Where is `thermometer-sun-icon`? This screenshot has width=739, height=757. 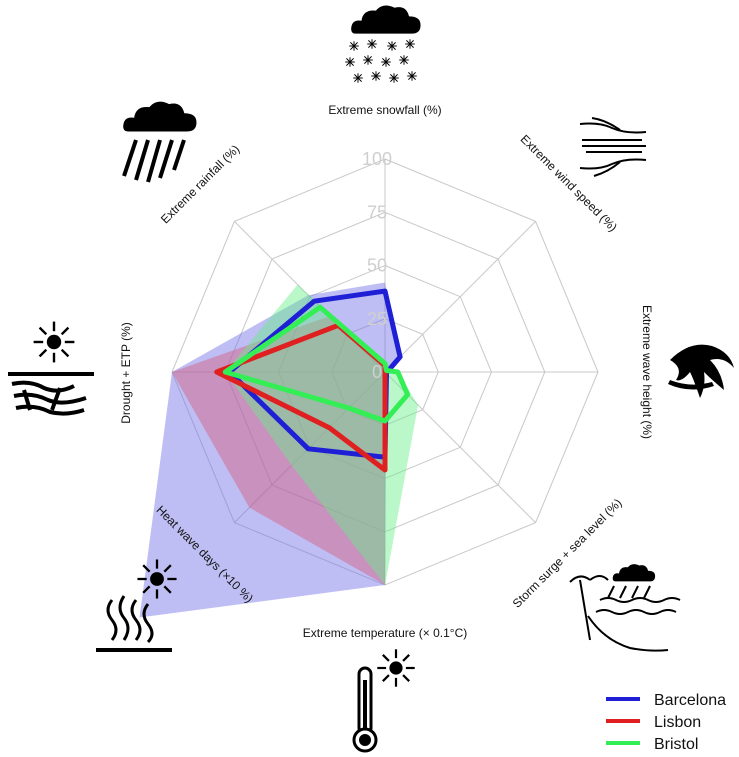 thermometer-sun-icon is located at coordinates (384, 700).